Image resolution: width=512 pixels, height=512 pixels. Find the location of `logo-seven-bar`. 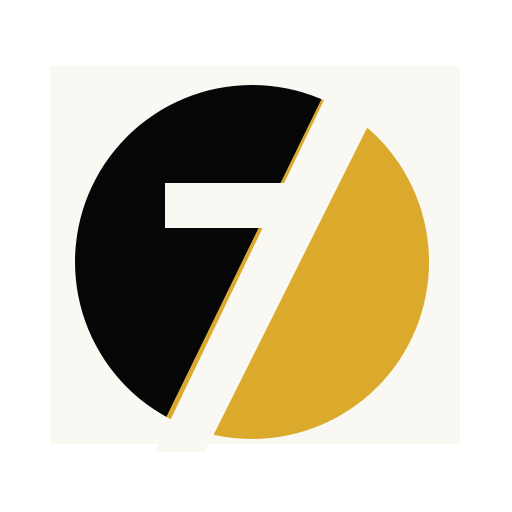

logo-seven-bar is located at coordinates (247, 205).